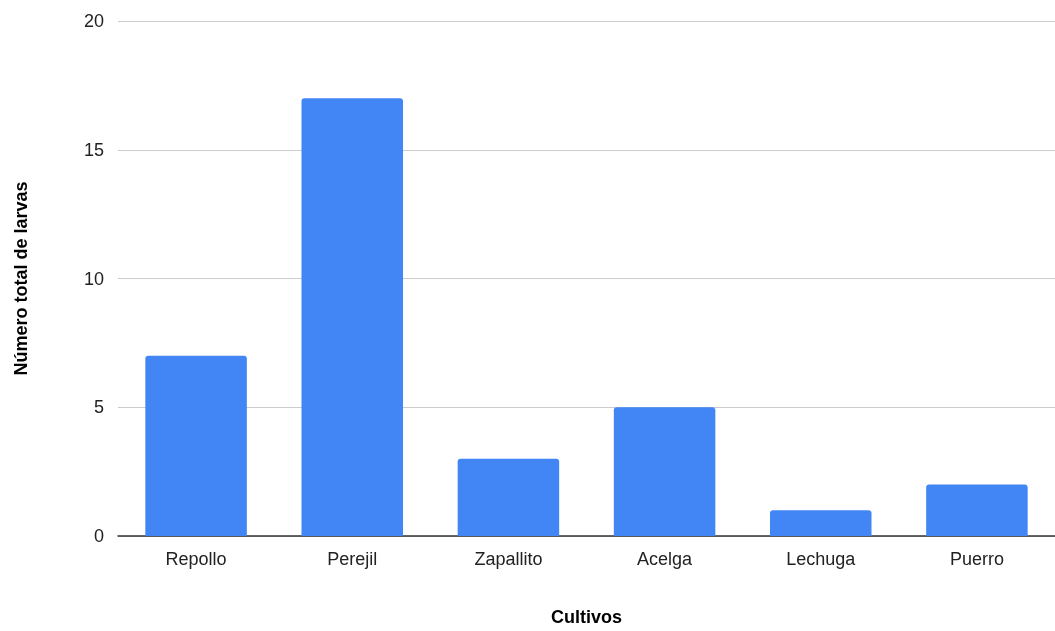 This screenshot has width=1055, height=631. What do you see at coordinates (665, 559) in the screenshot?
I see `x-tick-label: Acelga` at bounding box center [665, 559].